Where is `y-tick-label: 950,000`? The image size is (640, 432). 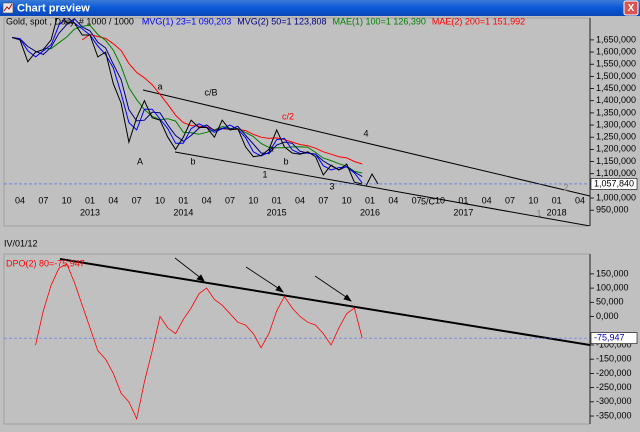
y-tick-label: 950,000 is located at coordinates (612, 210).